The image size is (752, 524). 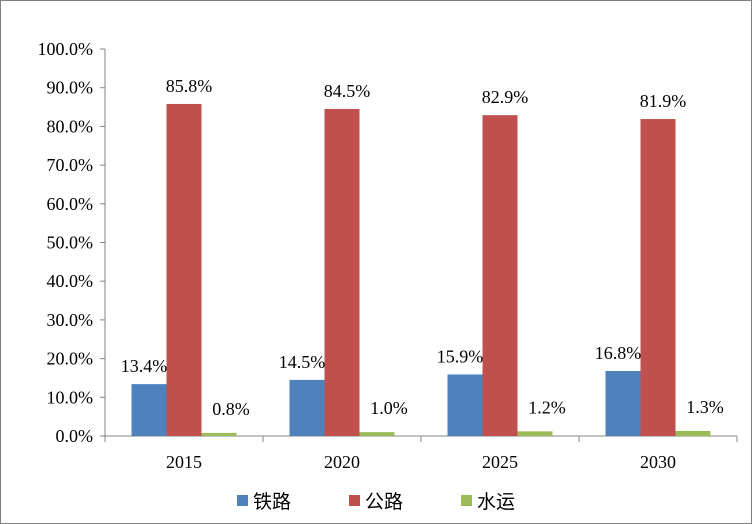 What do you see at coordinates (144, 366) in the screenshot?
I see `data-label: 13.4%` at bounding box center [144, 366].